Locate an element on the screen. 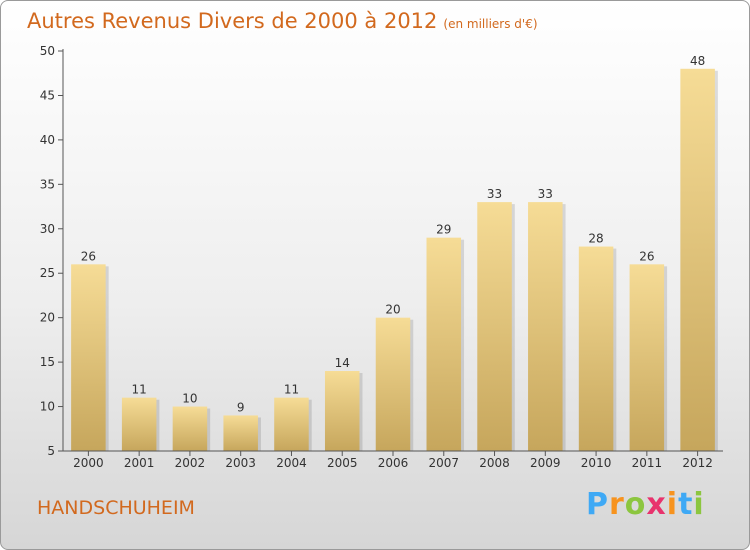 This screenshot has width=750, height=550. logo-letter: o is located at coordinates (635, 504).